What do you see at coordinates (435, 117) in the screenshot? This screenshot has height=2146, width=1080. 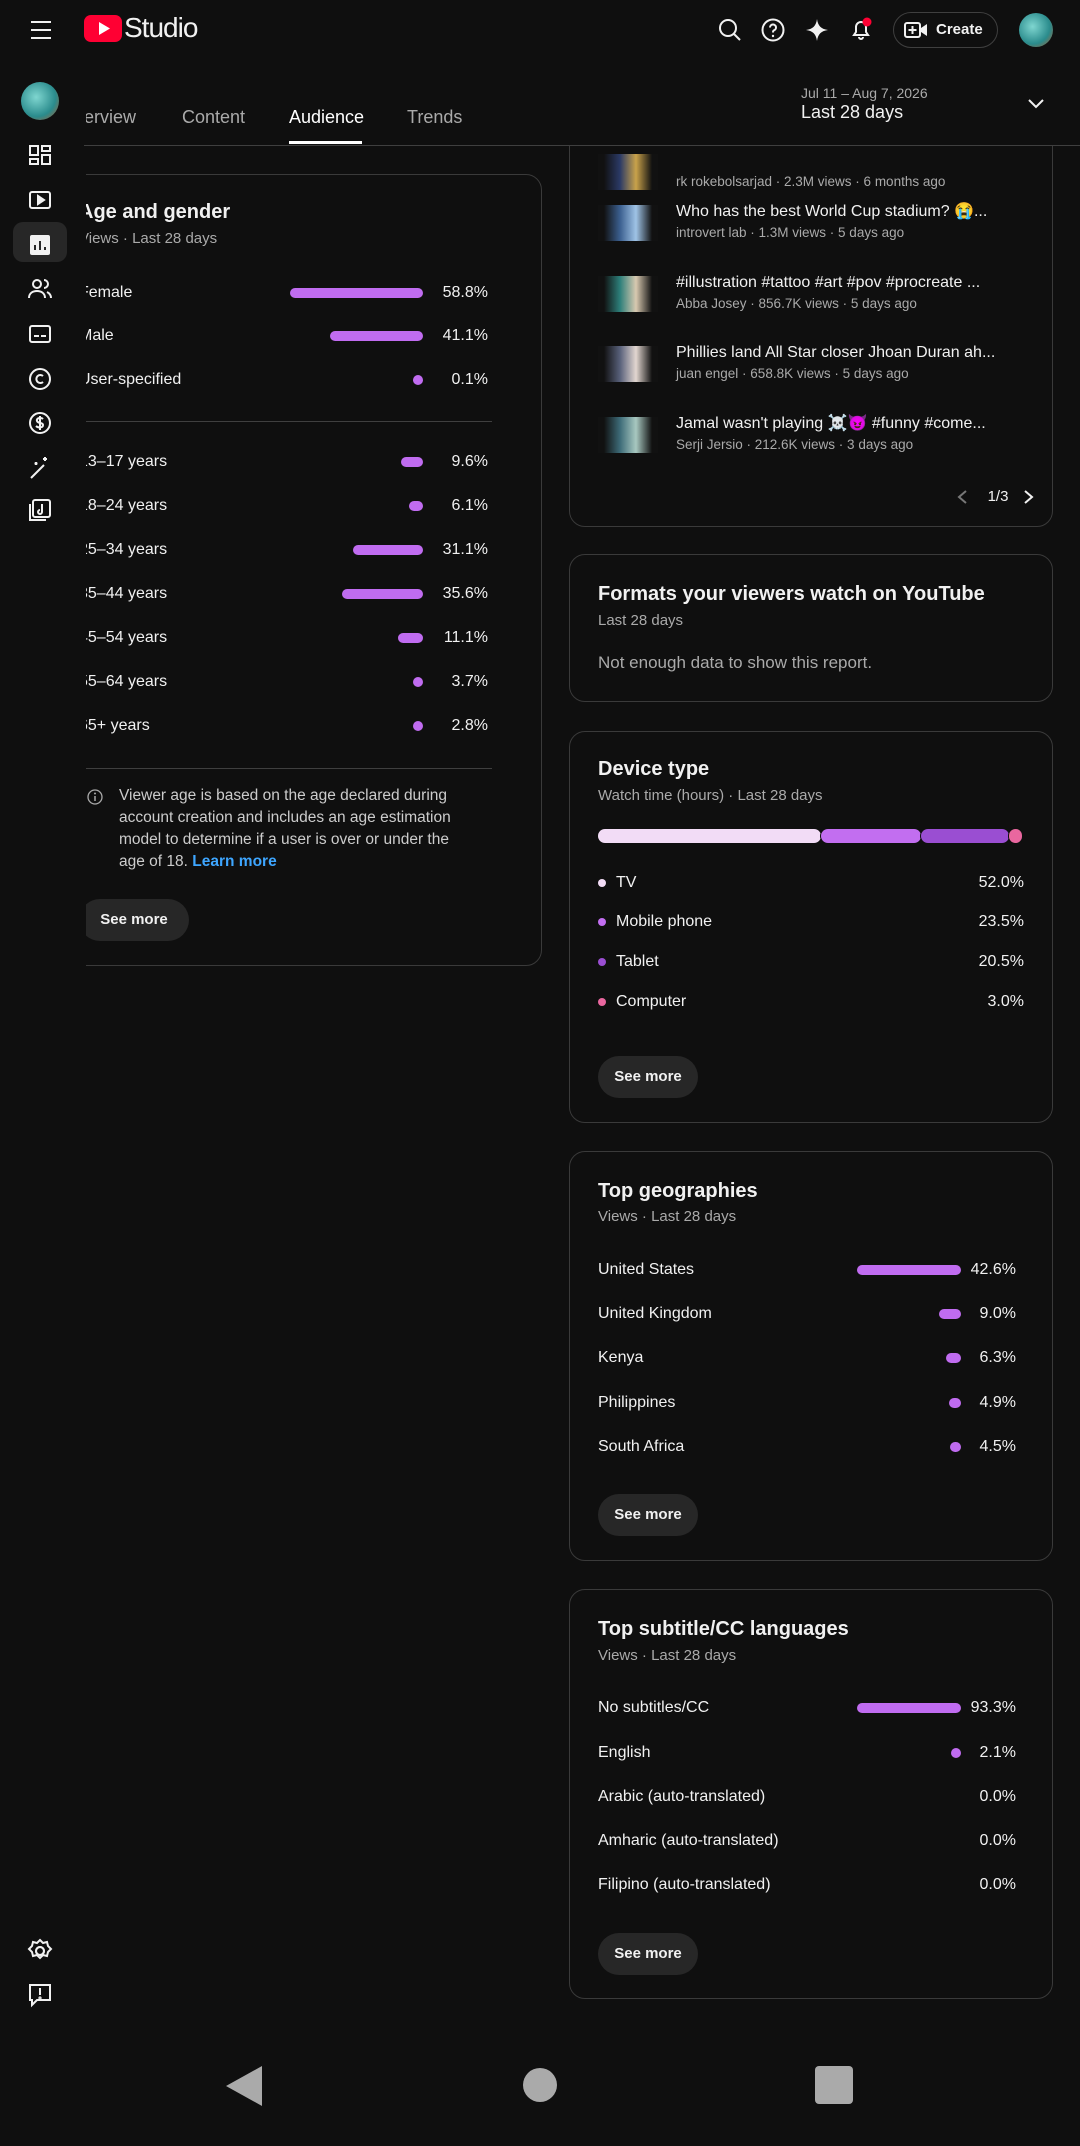 I see `tab: Trends` at bounding box center [435, 117].